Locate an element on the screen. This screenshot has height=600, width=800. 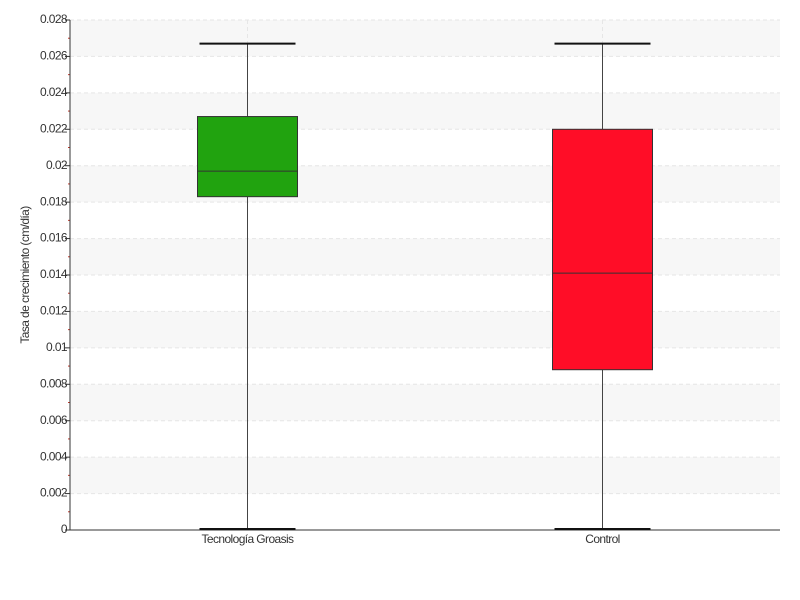
y-tick-label: 0.004 is located at coordinates (54, 456).